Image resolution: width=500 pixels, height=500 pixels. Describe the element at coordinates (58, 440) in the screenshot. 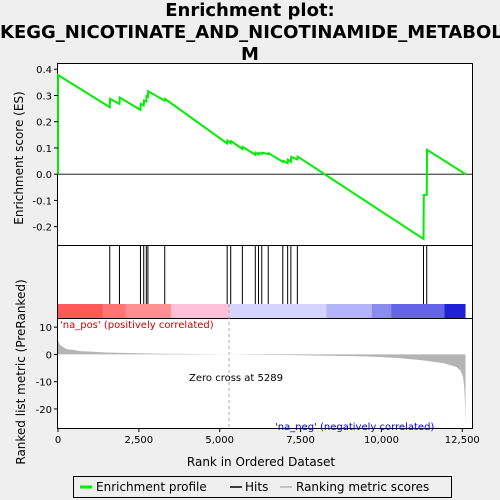

I see `x-tick-label: 0` at that location.